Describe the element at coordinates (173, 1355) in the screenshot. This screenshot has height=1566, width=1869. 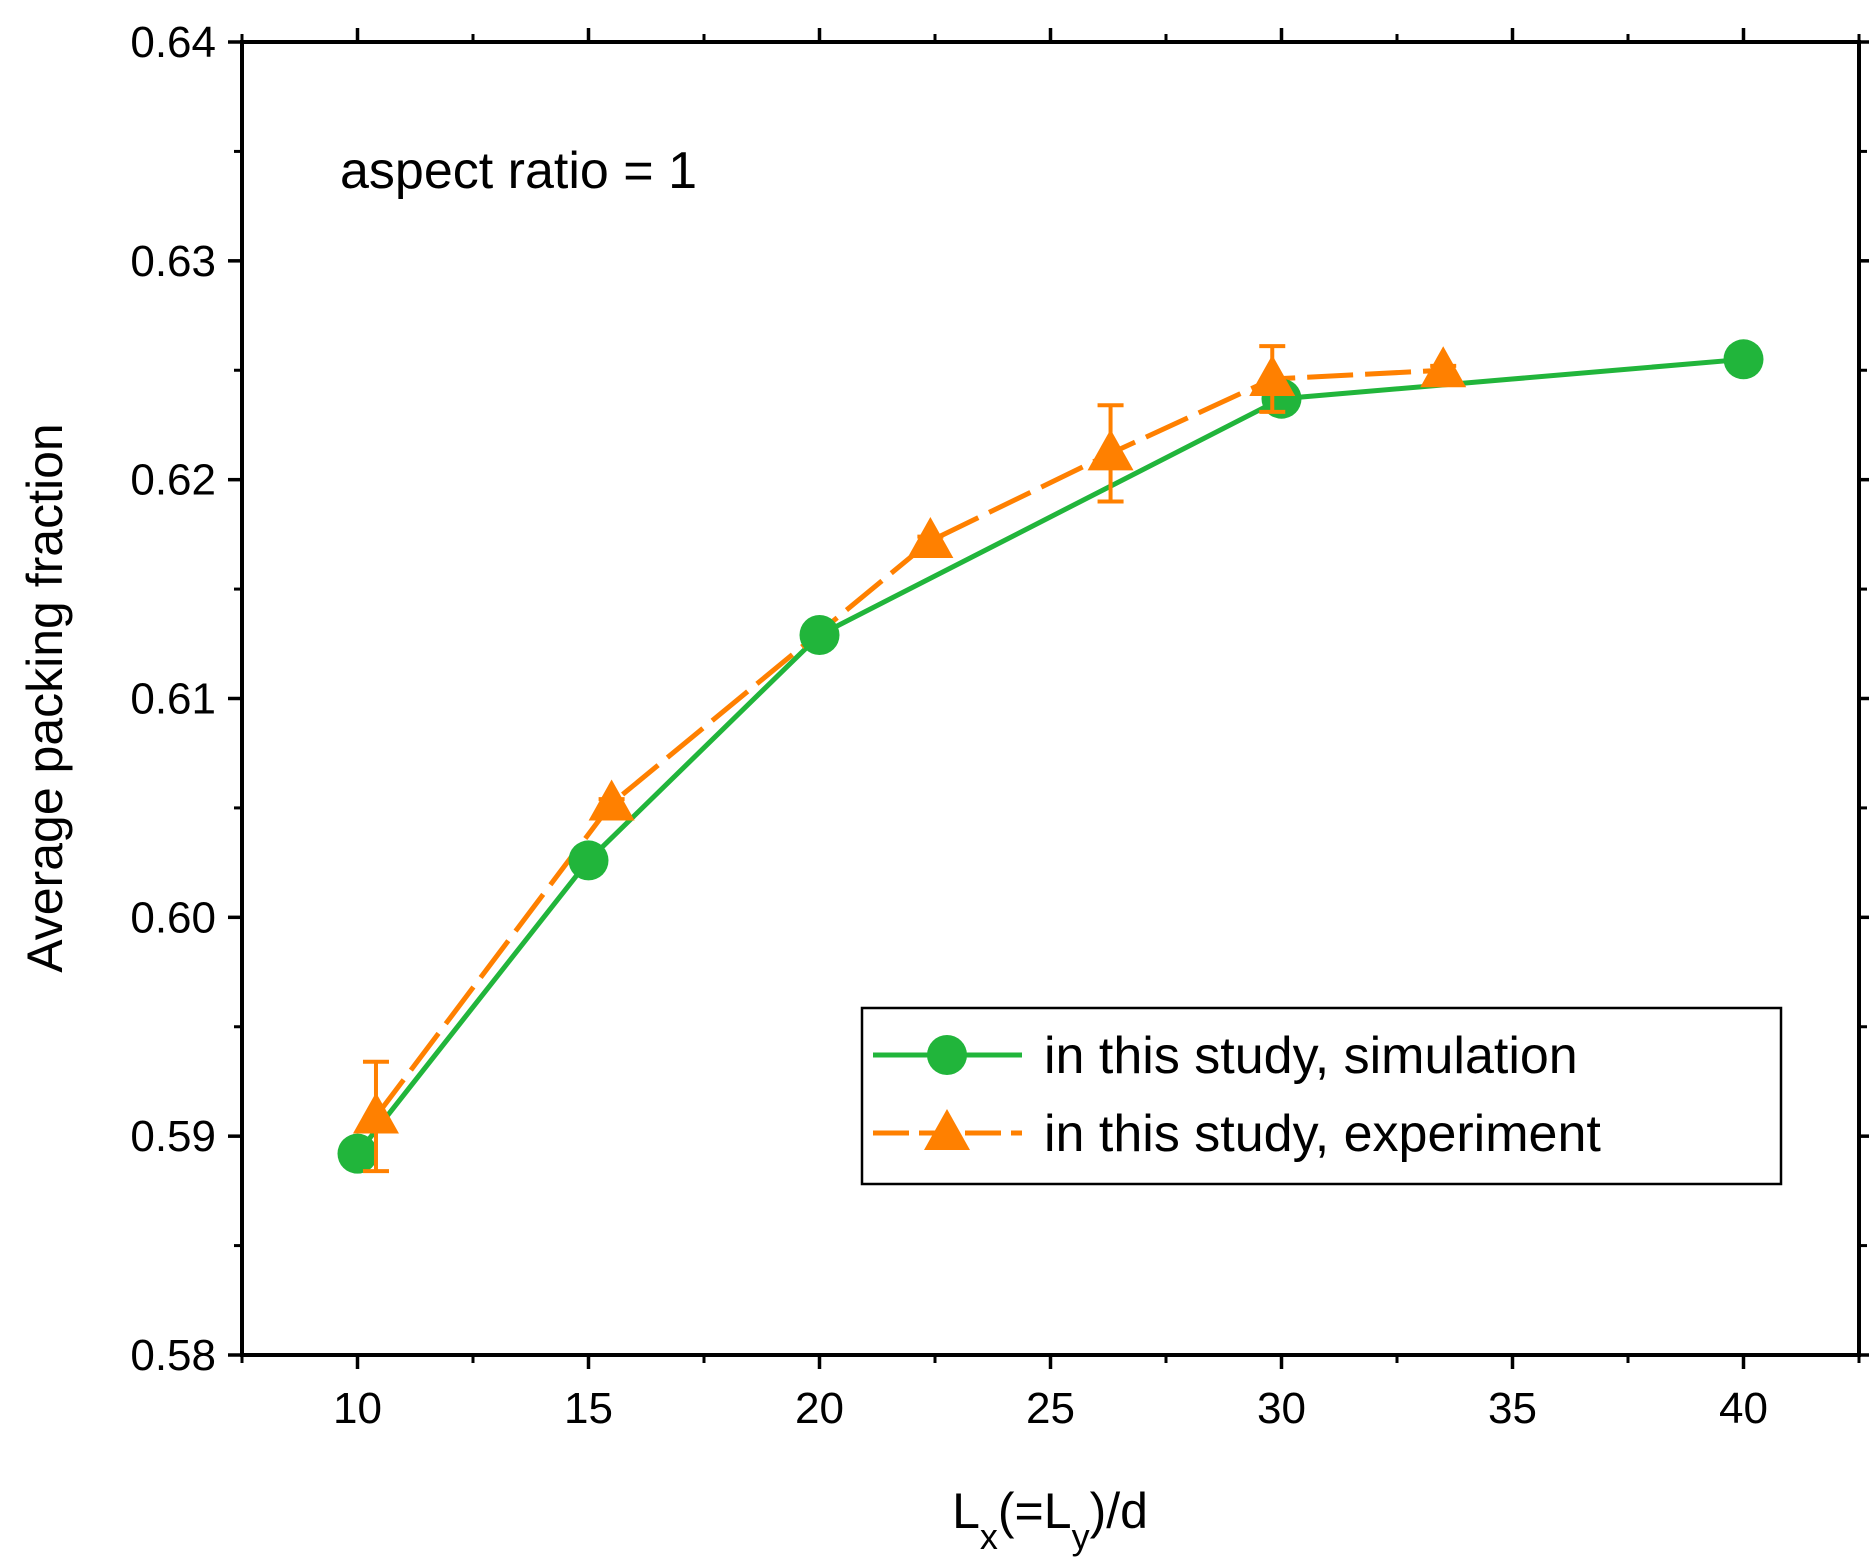
I see `y-tick-label: 0.58` at that location.